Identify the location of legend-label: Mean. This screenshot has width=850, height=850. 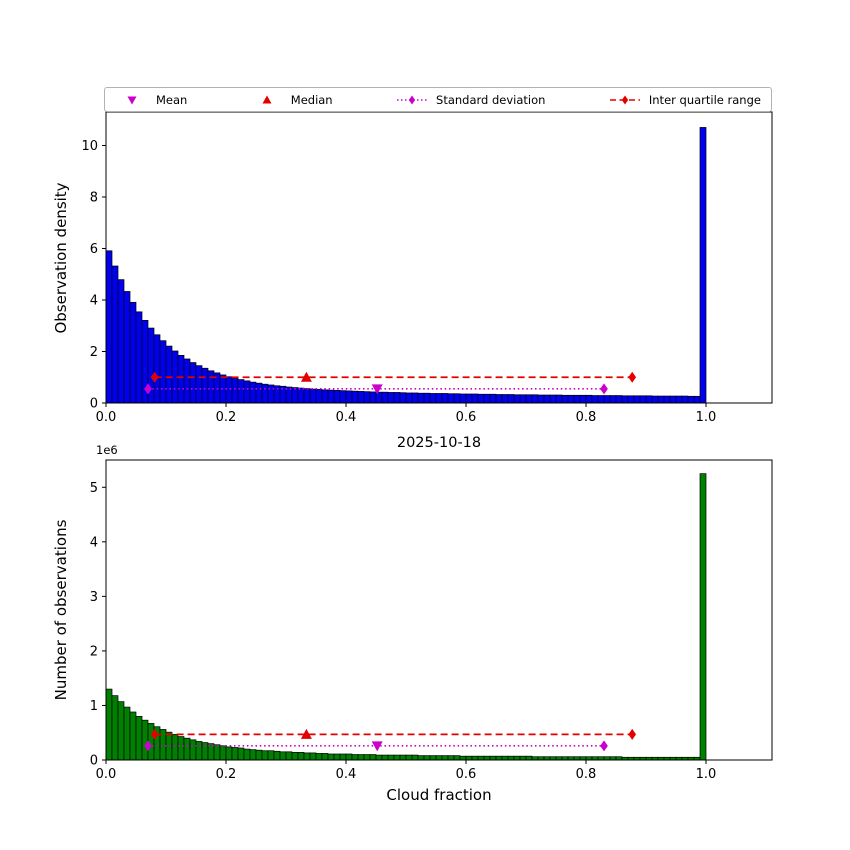
(172, 99).